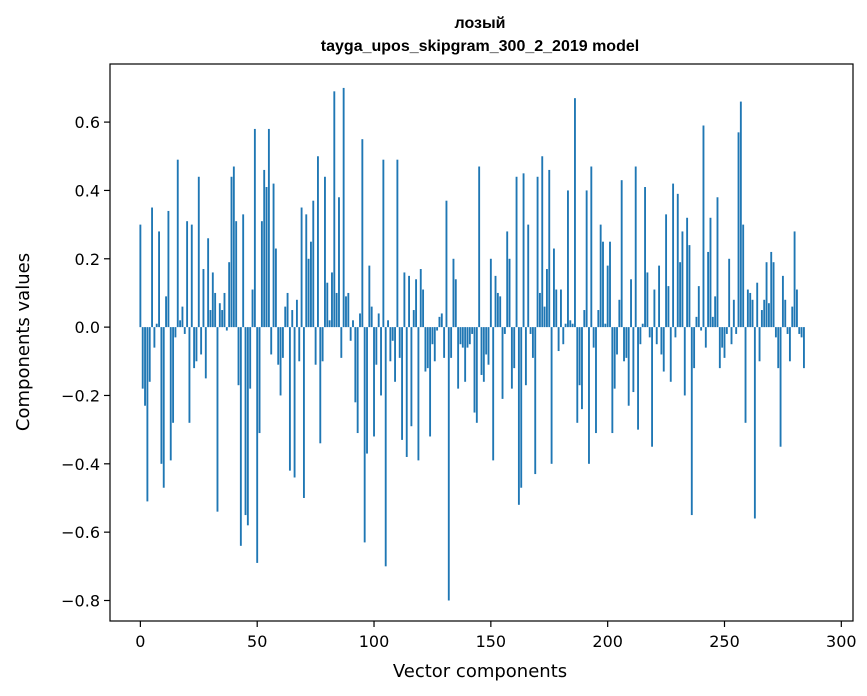 This screenshot has width=867, height=696. Describe the element at coordinates (80, 532) in the screenshot. I see `y-tick-label: −0.6` at that location.